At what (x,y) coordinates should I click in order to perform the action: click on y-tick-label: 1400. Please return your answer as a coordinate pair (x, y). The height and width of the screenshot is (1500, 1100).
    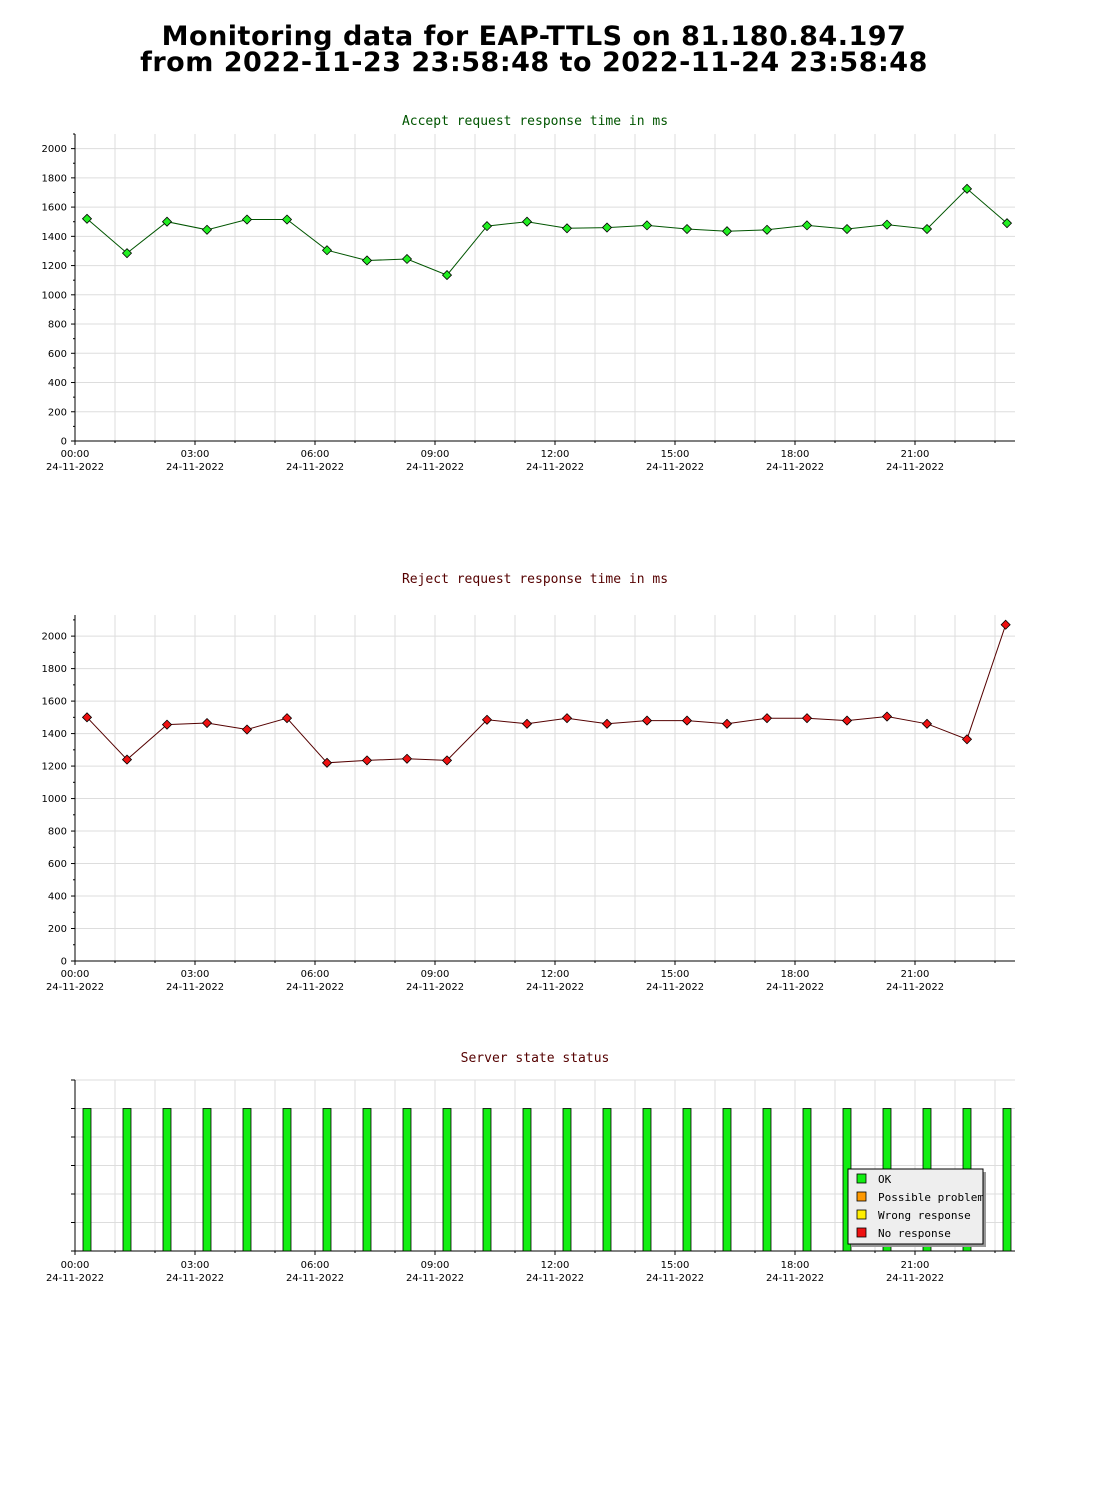
    Looking at the image, I should click on (54, 237).